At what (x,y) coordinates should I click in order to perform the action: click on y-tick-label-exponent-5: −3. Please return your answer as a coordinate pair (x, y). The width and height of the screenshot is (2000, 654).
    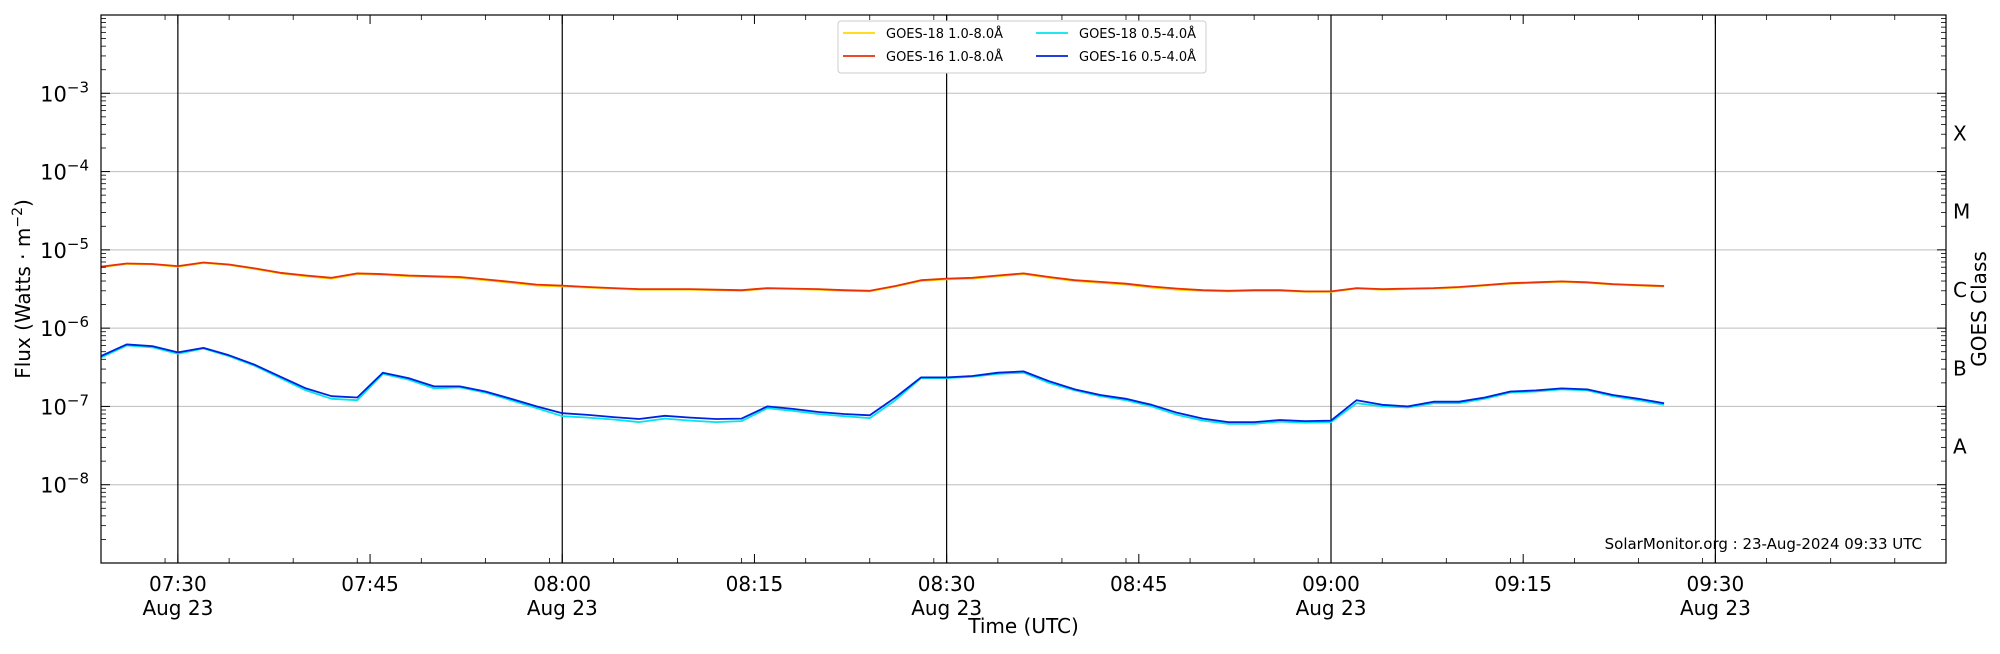
    Looking at the image, I should click on (78, 87).